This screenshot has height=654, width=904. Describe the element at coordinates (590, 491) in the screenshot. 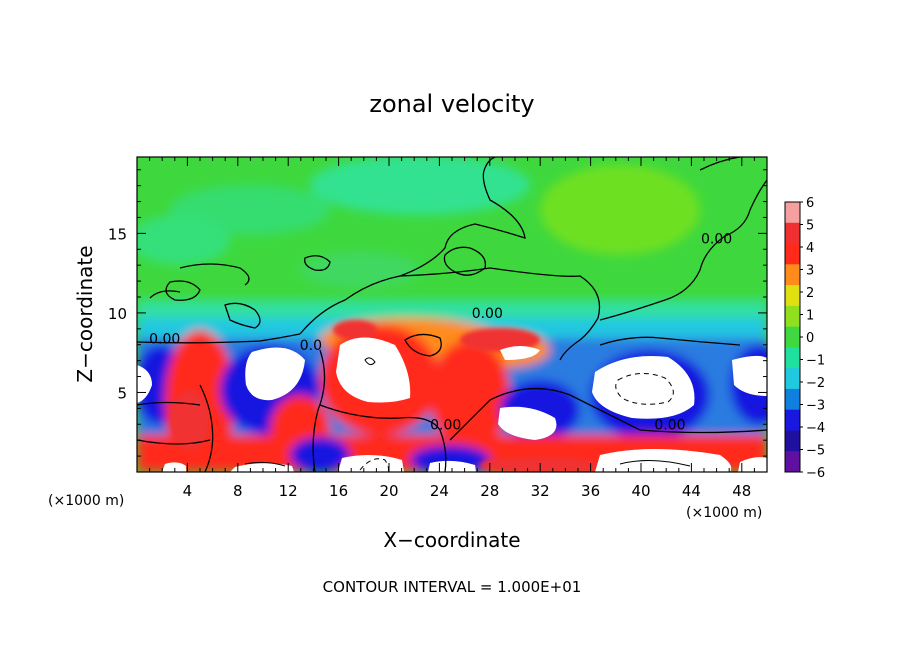

I see `x-tick-label: 36` at that location.